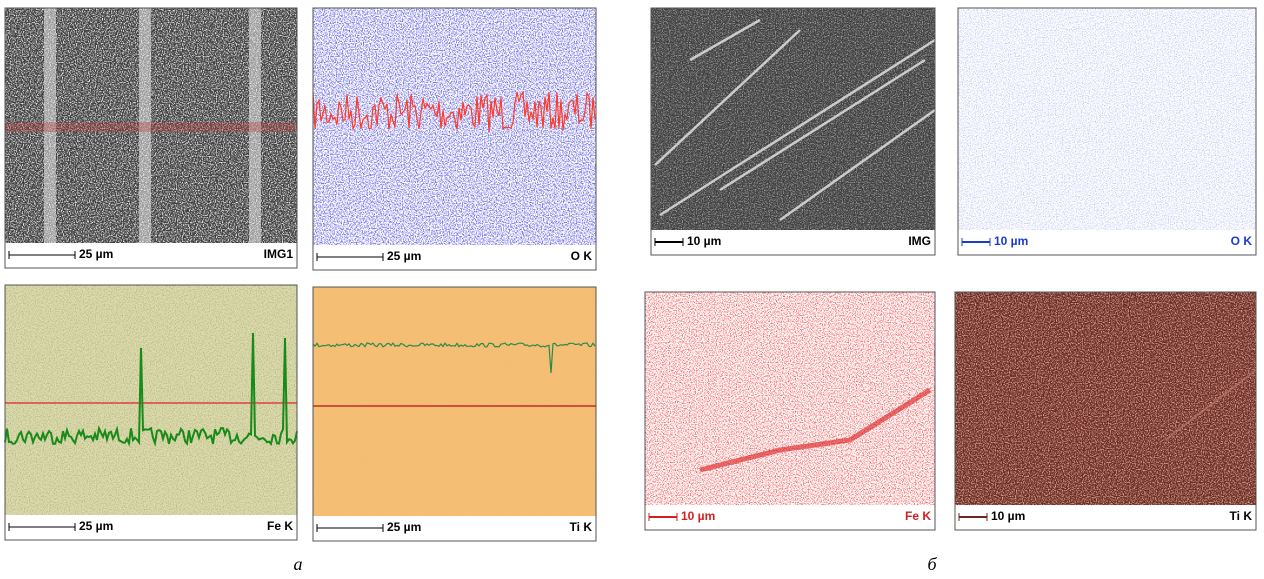 This screenshot has width=1264, height=579. I want to click on micrograph-panel: 10 µm Fe K, so click(790, 411).